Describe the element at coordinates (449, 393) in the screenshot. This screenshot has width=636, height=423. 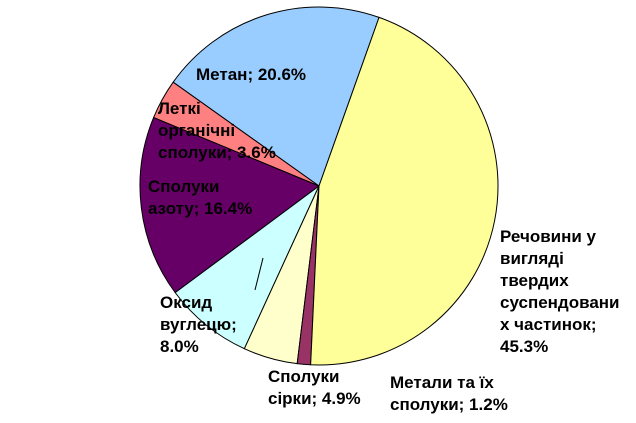
I see `data-label: Метали та їх сполуки; 1.2%` at that location.